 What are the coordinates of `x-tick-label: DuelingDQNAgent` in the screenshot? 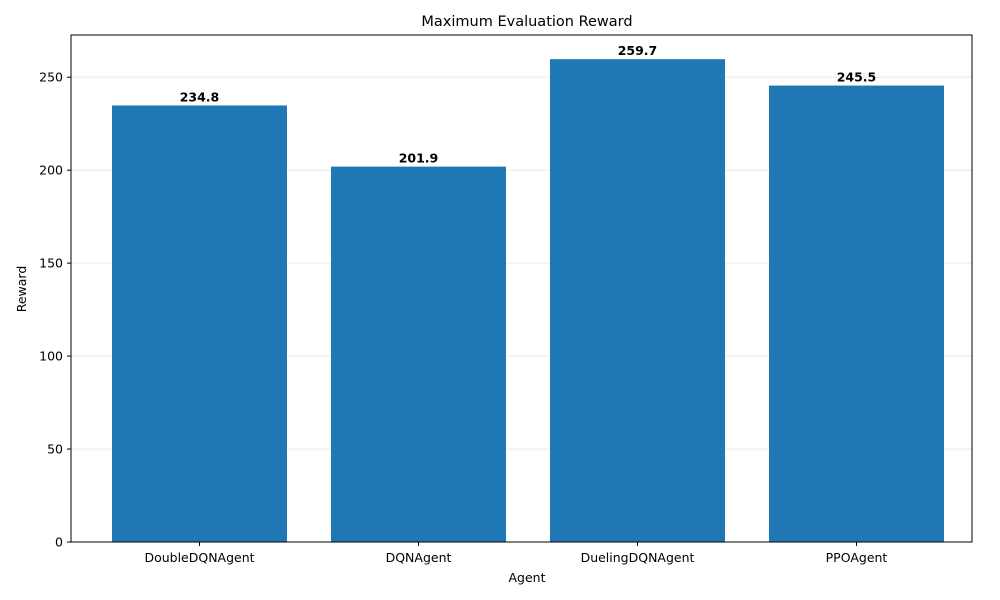 It's located at (638, 557).